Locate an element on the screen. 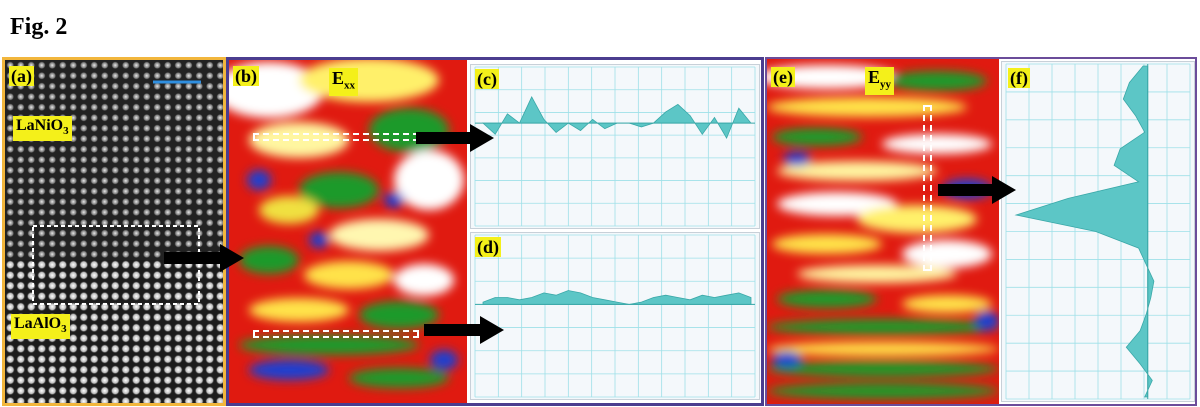 The image size is (1200, 407). exx-profile-line-bottom is located at coordinates (336, 334).